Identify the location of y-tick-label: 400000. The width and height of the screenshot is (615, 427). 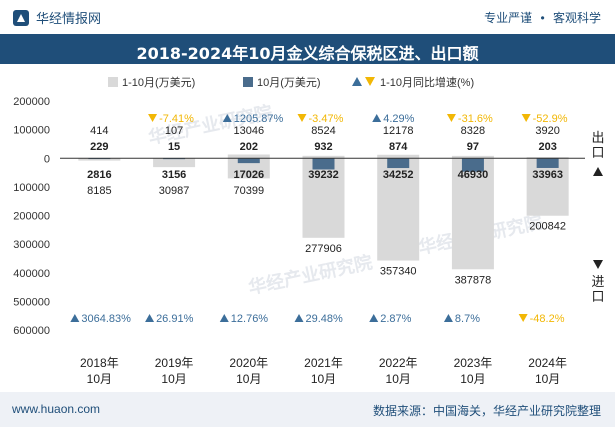
(31, 274).